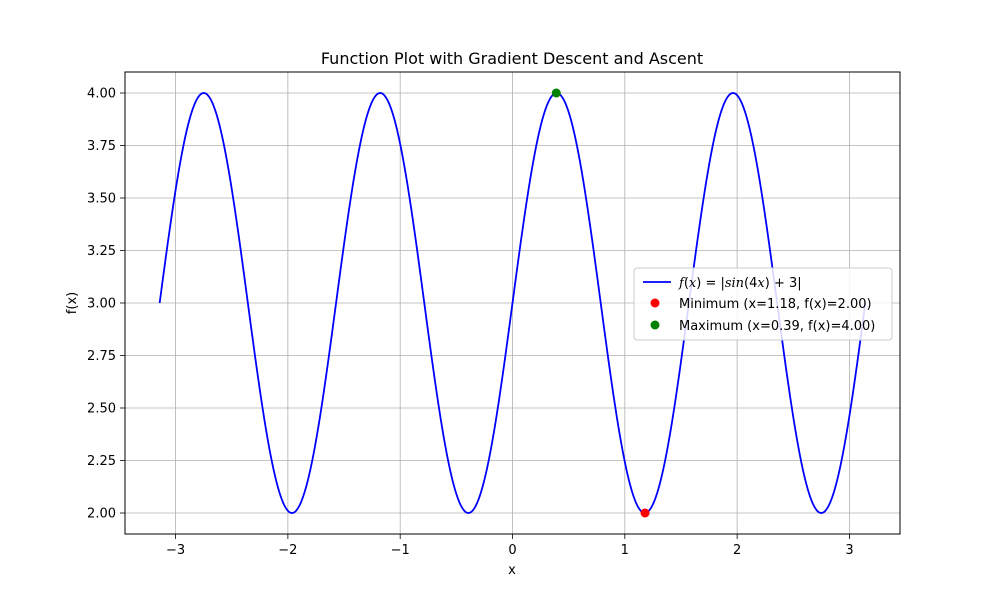 This screenshot has height=600, width=1000. Describe the element at coordinates (101, 304) in the screenshot. I see `y-tick-label: 3.00` at that location.